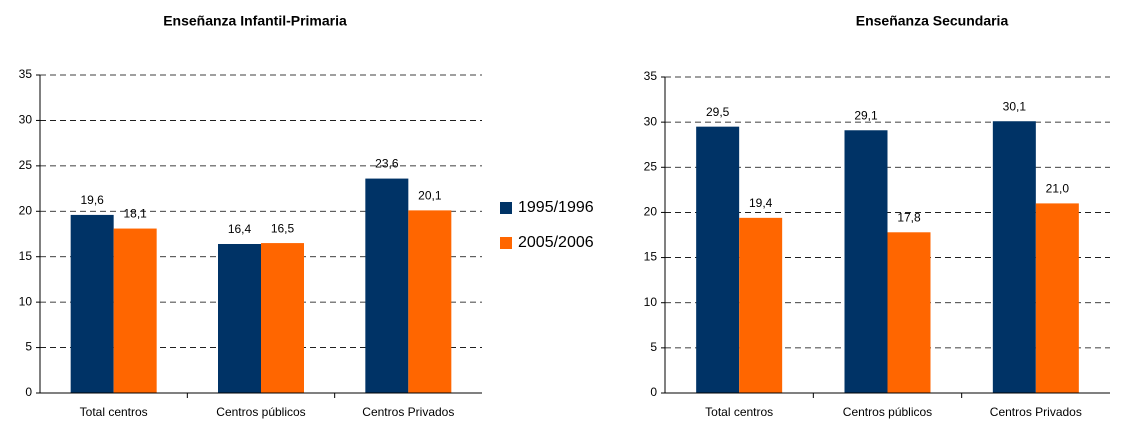 This screenshot has width=1122, height=423. I want to click on data-label: 19,4, so click(761, 203).